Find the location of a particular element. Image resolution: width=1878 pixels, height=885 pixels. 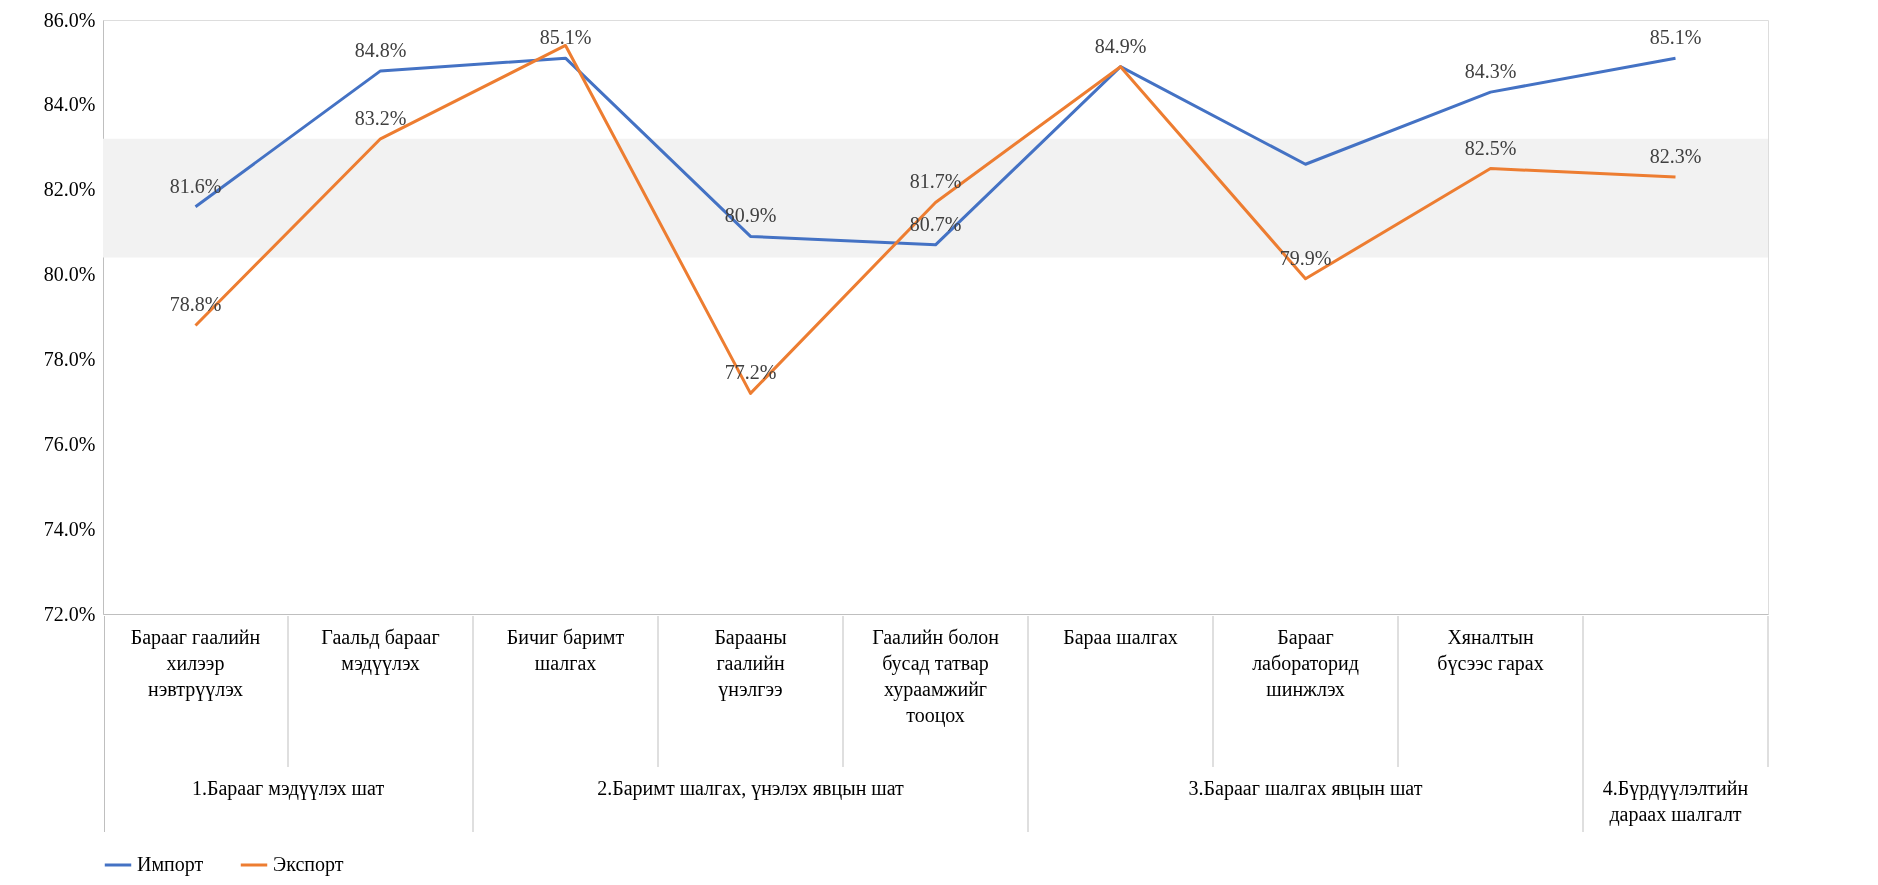

x-tick-label: Барааны гаалийн үнэлгээ is located at coordinates (750, 663).